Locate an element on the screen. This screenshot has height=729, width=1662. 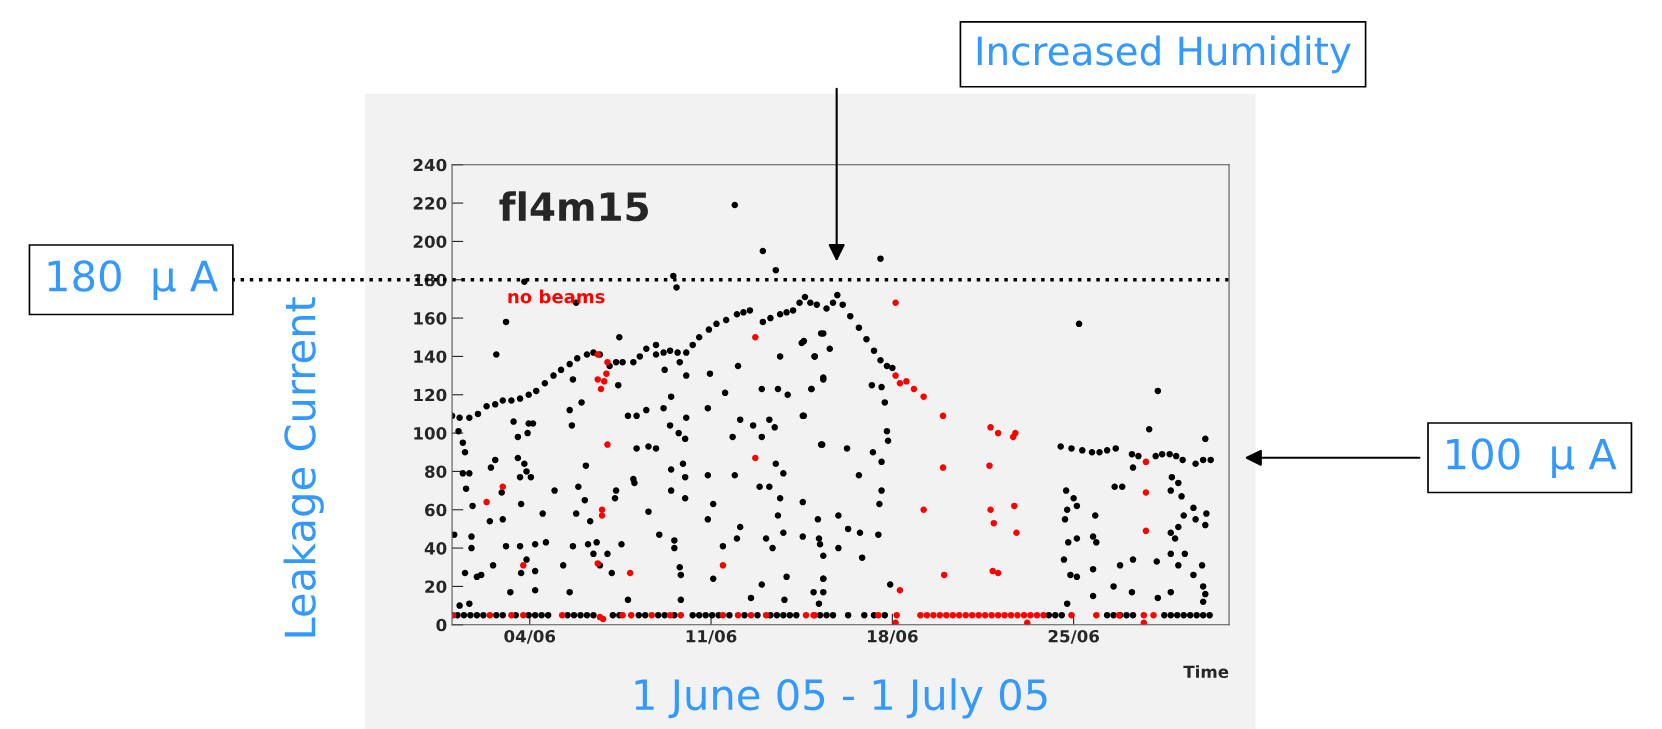
x-tick-label: 04/06 is located at coordinates (530, 636).